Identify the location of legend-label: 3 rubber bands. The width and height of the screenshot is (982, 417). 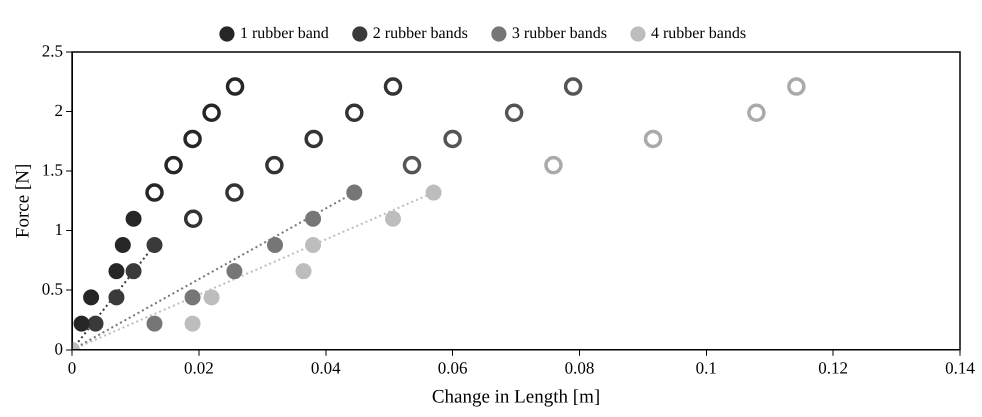
(559, 33).